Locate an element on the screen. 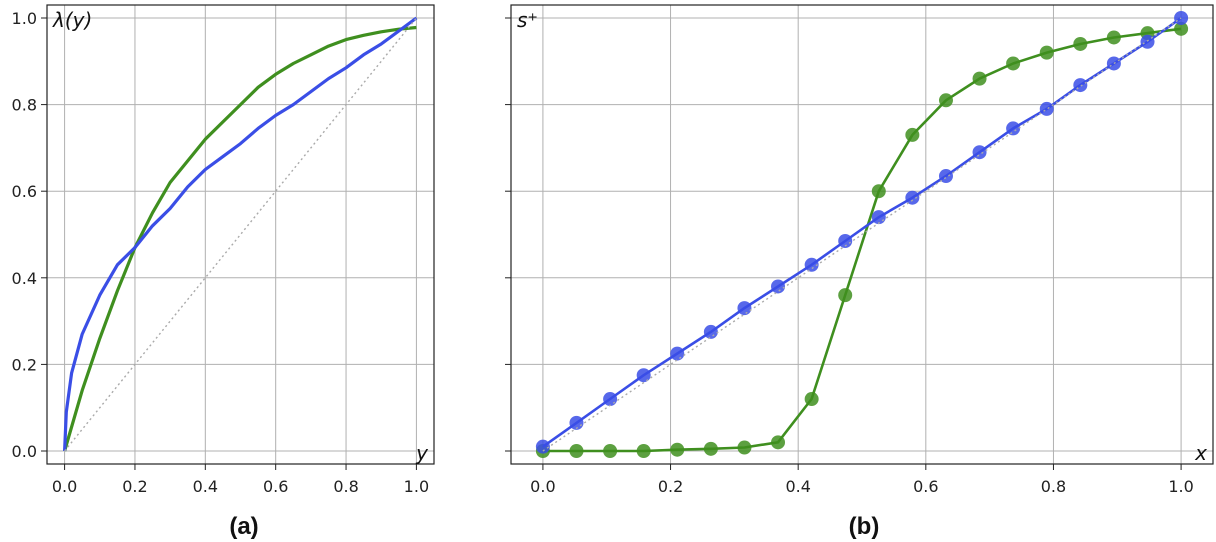 This screenshot has width=1216, height=542. panel-a-y-tick-label: 0.2 is located at coordinates (24, 364).